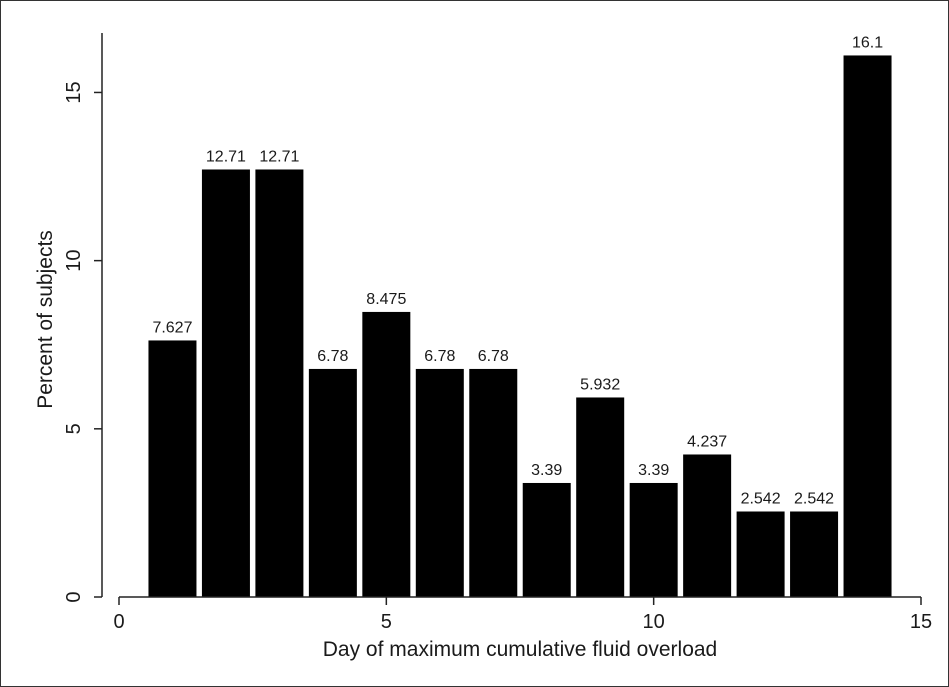 This screenshot has width=949, height=687. I want to click on data-label-day-6: 6.78, so click(439, 356).